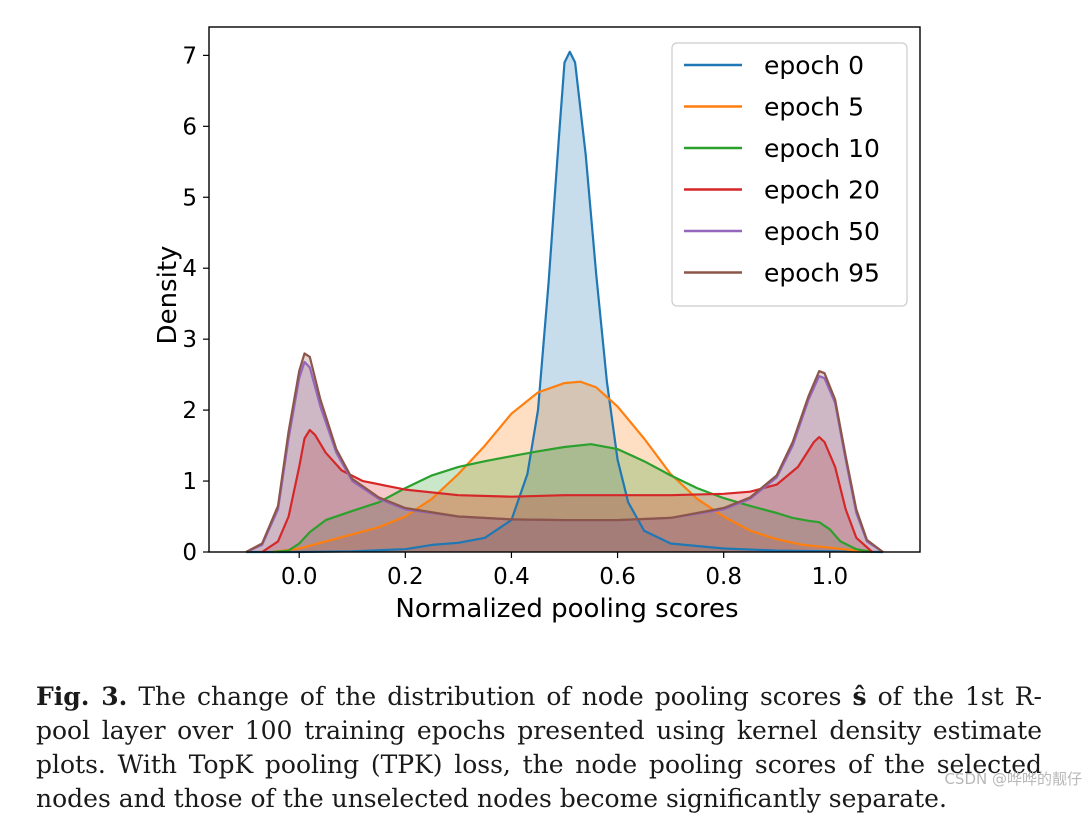 The image size is (1088, 816). What do you see at coordinates (859, 696) in the screenshot?
I see `caption-symbol: ŝ` at bounding box center [859, 696].